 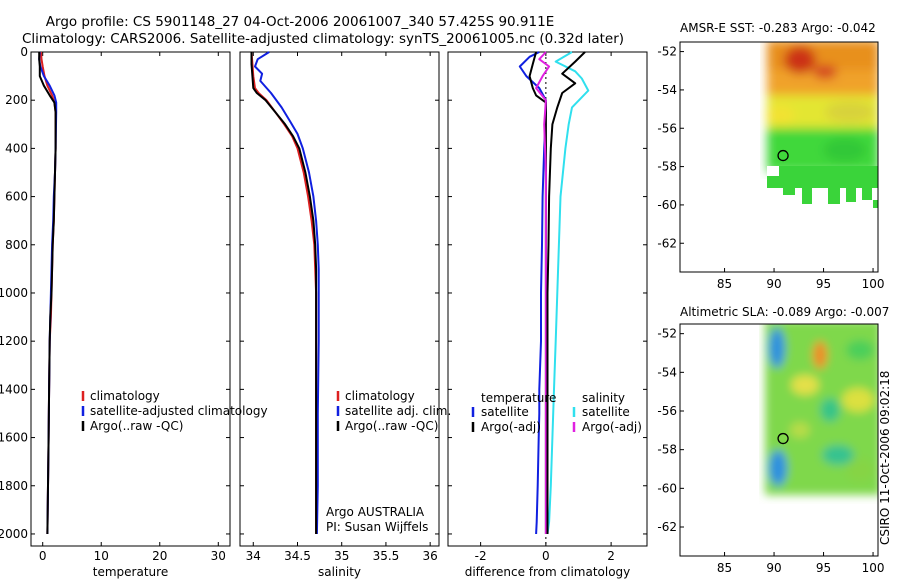 I want to click on temperature-ytick-label: 0, so click(x=24, y=52).